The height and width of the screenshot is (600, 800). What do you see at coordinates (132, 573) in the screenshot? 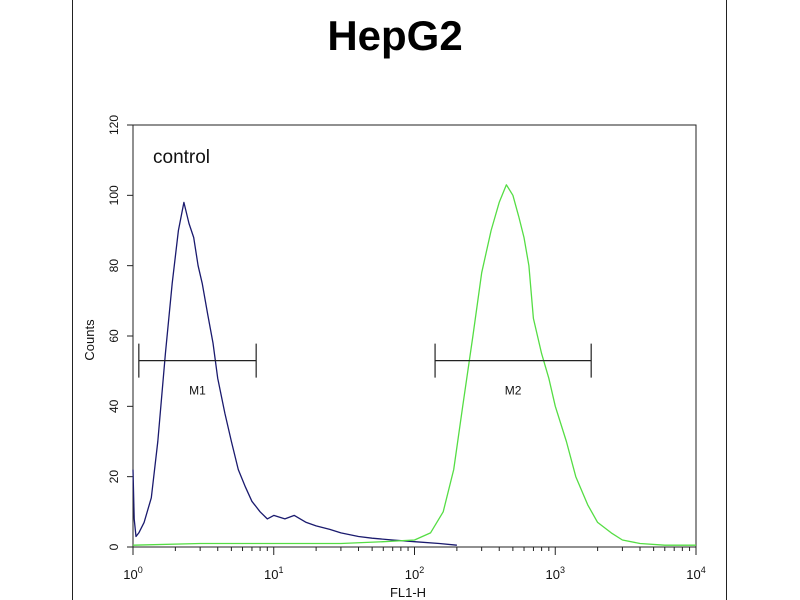
I see `x-tick-label: 10⁰` at bounding box center [132, 573].